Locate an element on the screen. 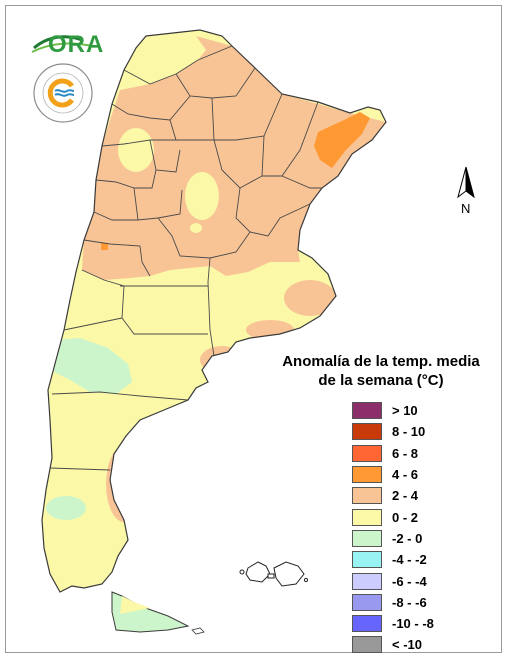  legend-item: 2 - 4 is located at coordinates (419, 495).